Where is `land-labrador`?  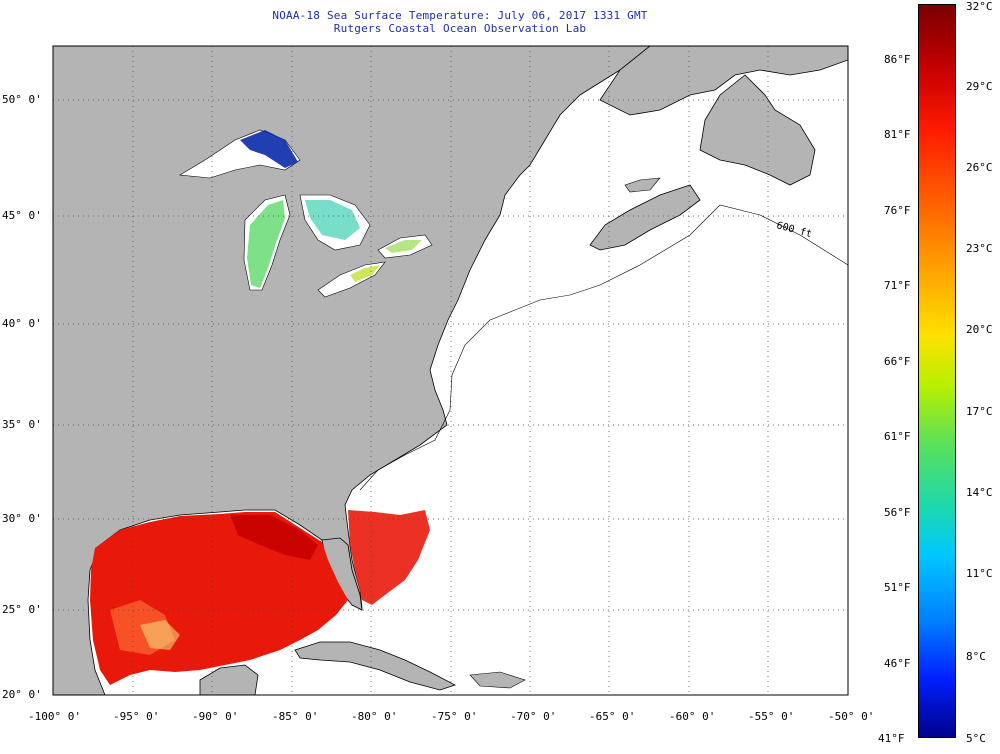
land-labrador is located at coordinates (723, 81).